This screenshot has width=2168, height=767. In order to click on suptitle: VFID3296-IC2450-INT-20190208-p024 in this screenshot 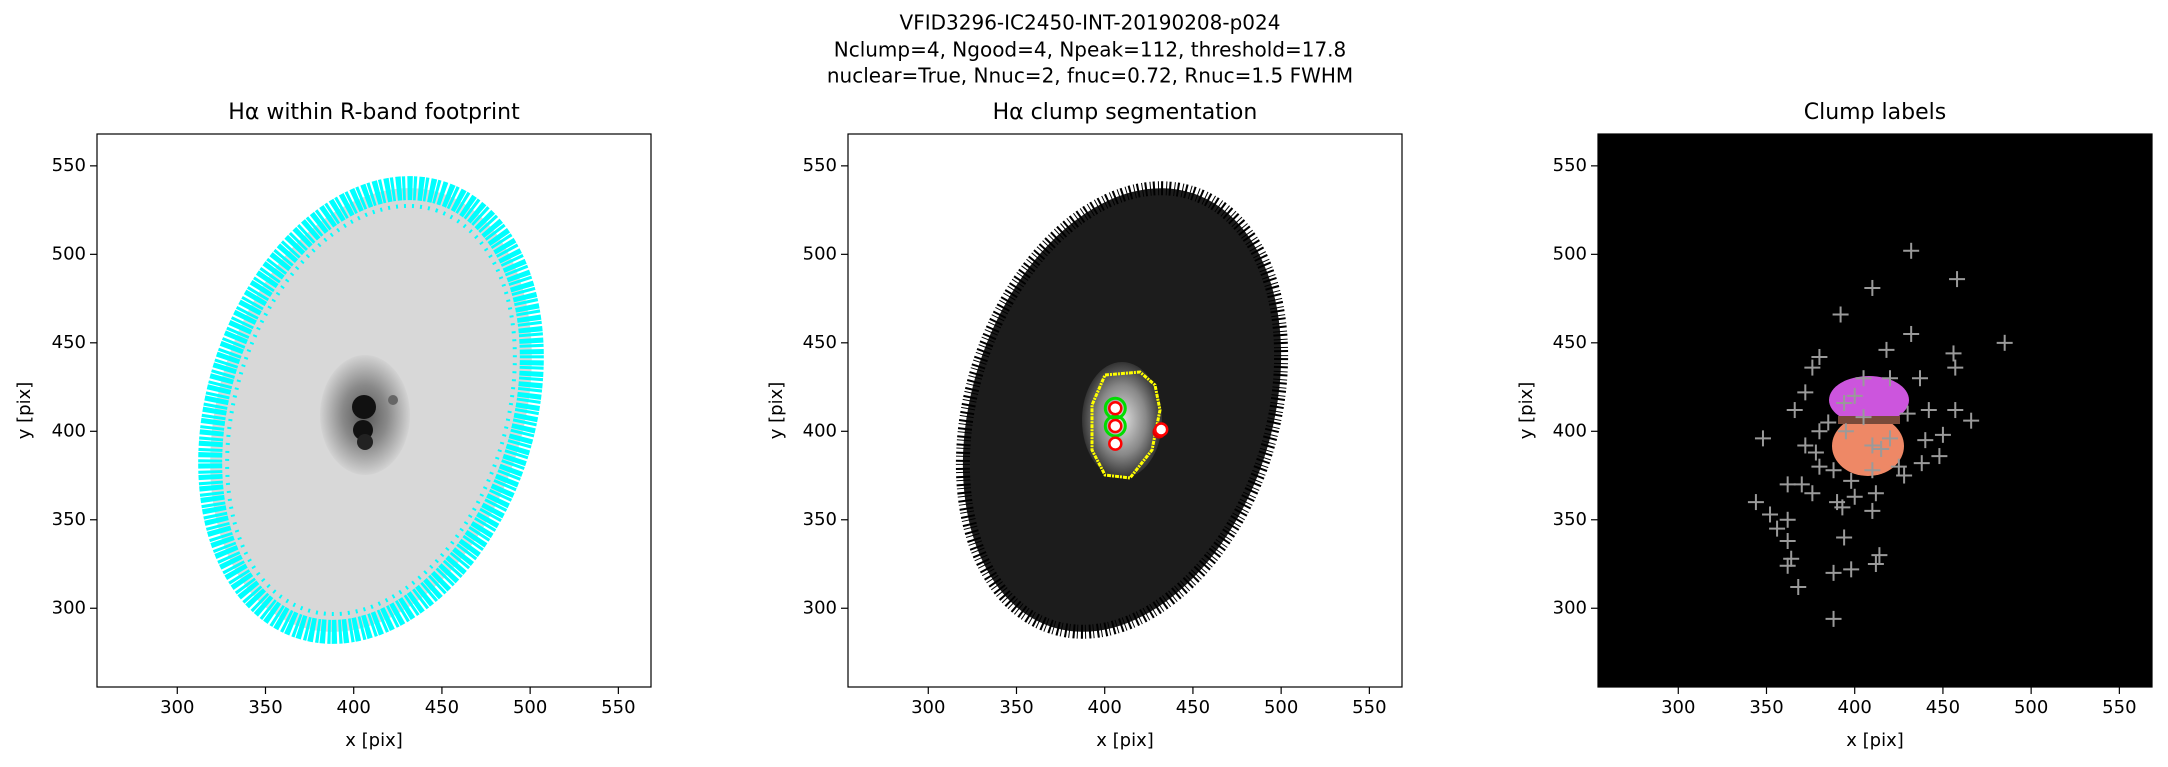, I will do `click(1090, 23)`.